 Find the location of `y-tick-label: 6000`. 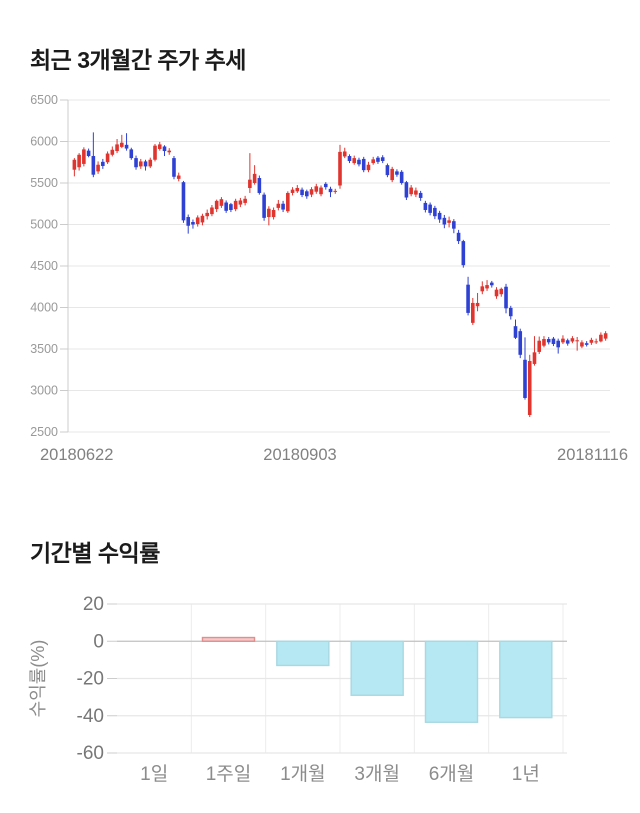

y-tick-label: 6000 is located at coordinates (44, 142).